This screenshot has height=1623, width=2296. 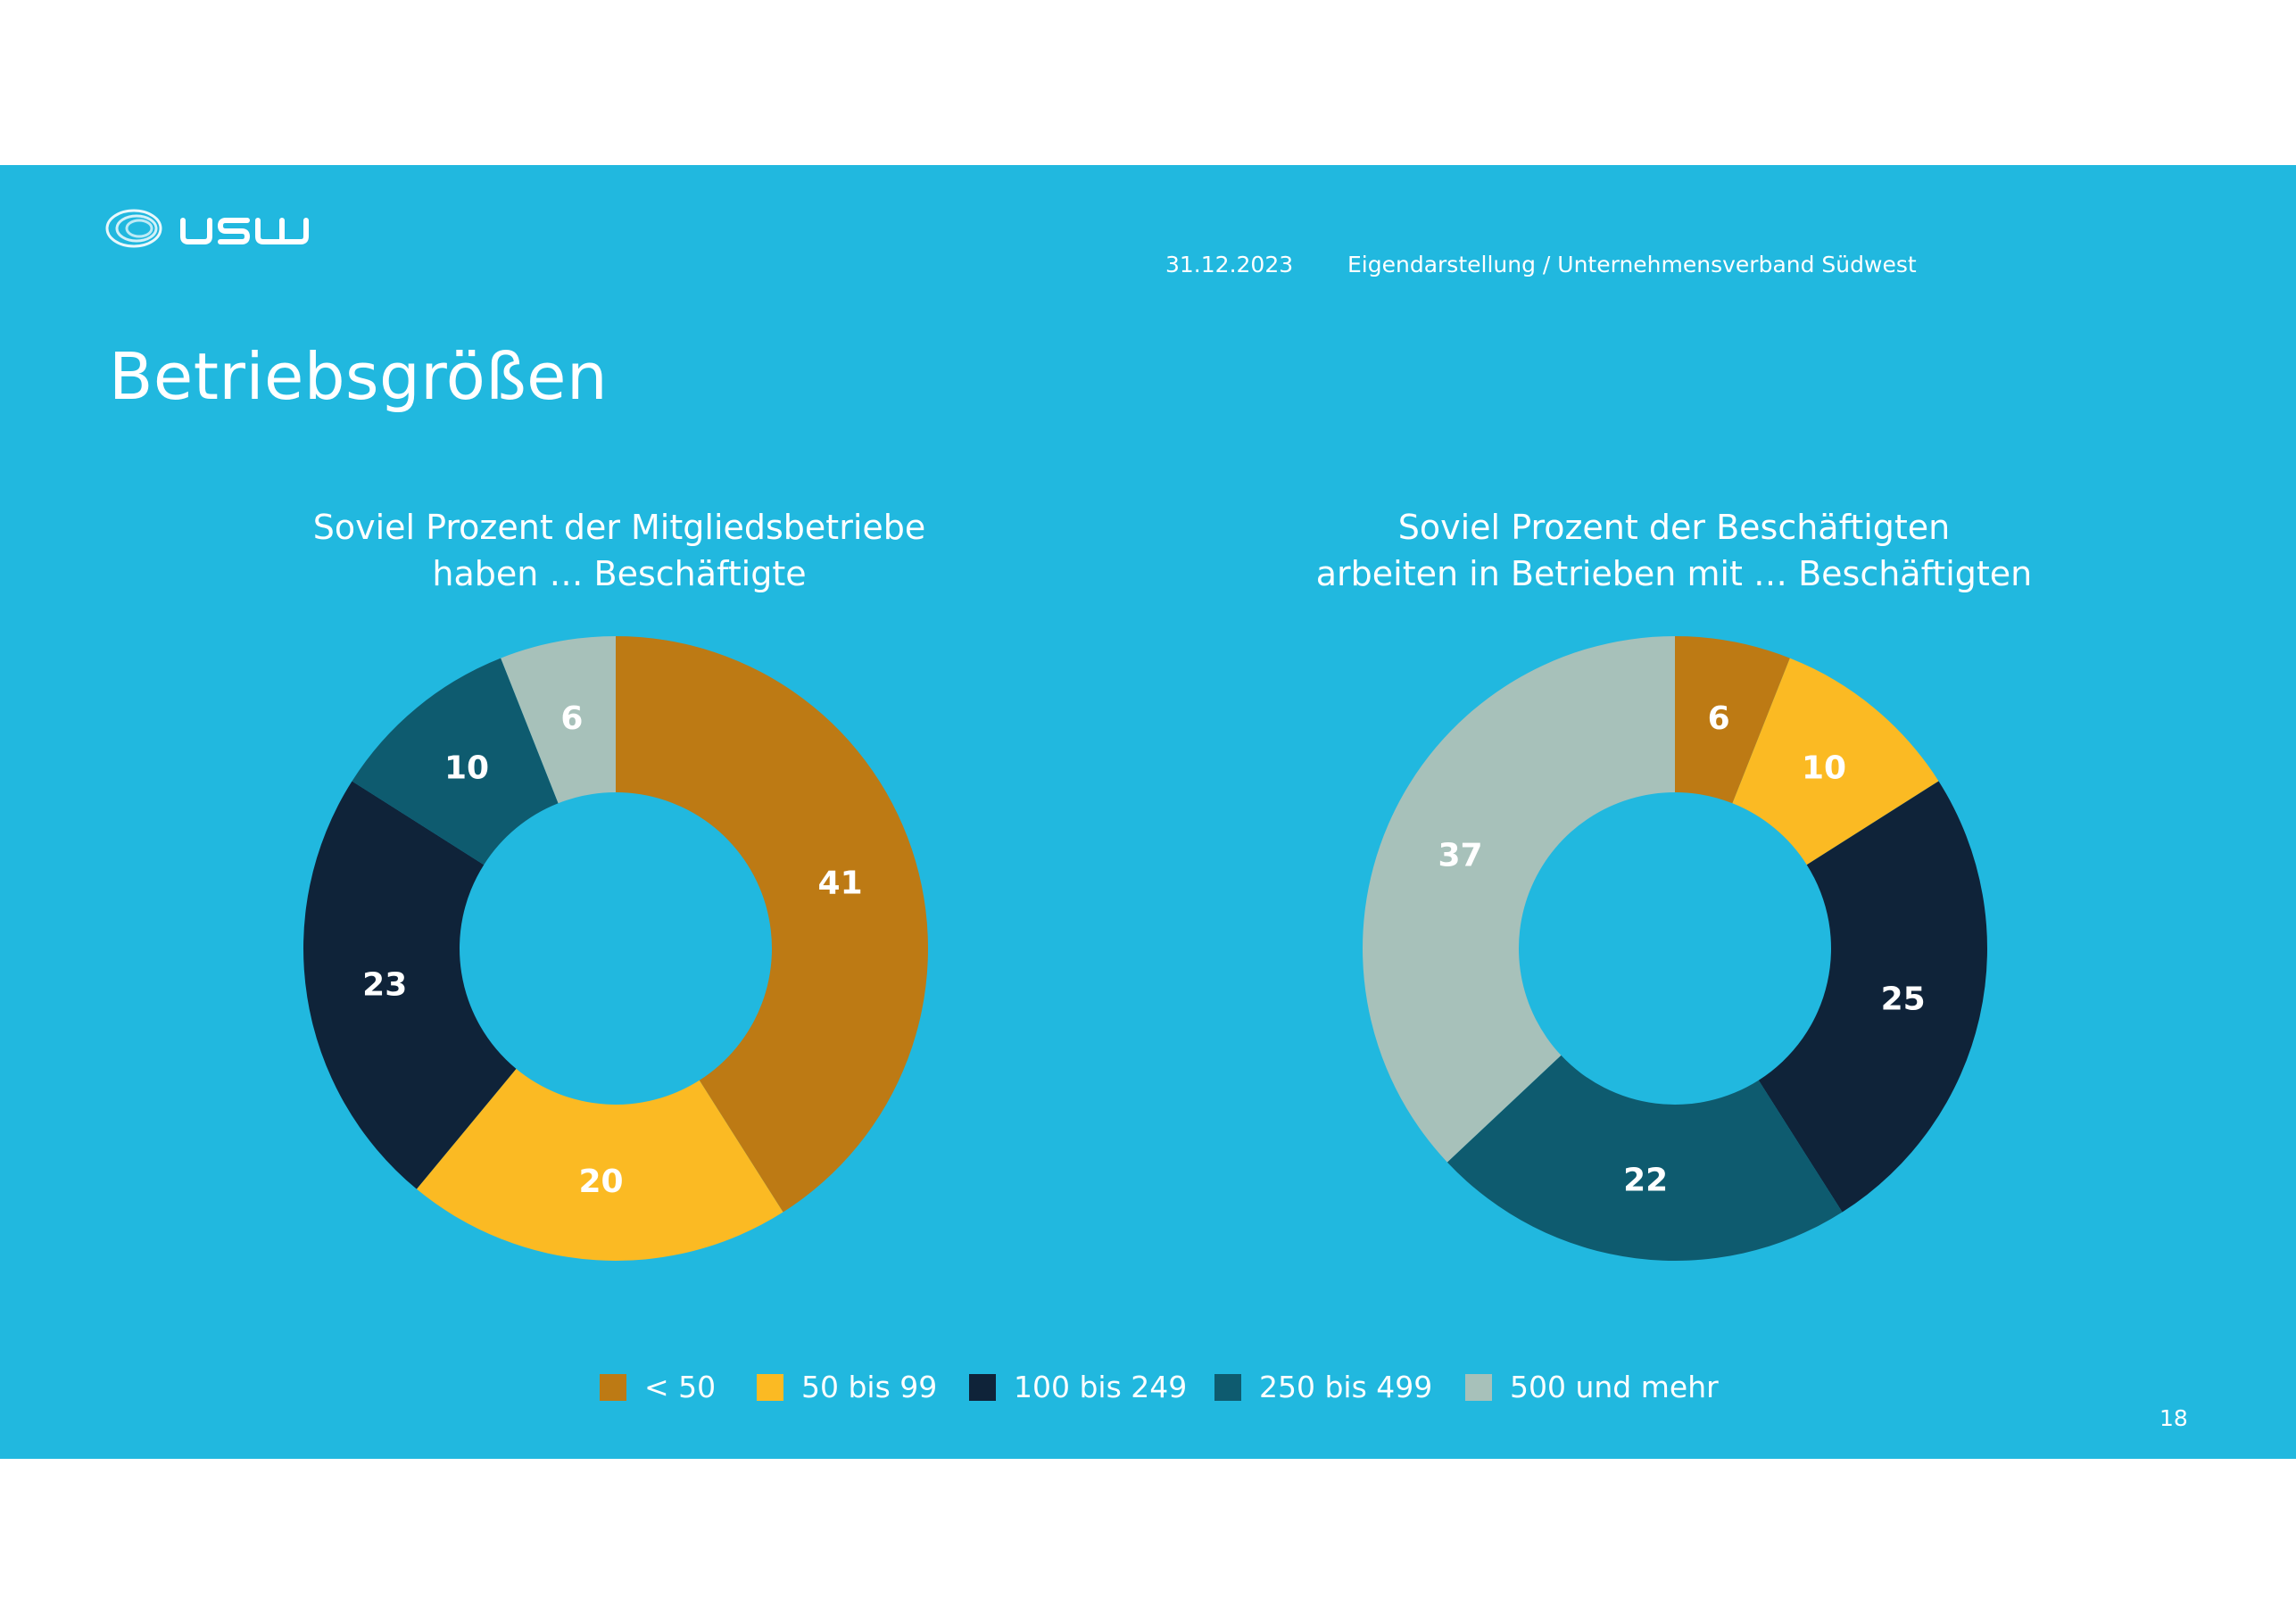 I want to click on legend-label-1: < 50, so click(x=680, y=1387).